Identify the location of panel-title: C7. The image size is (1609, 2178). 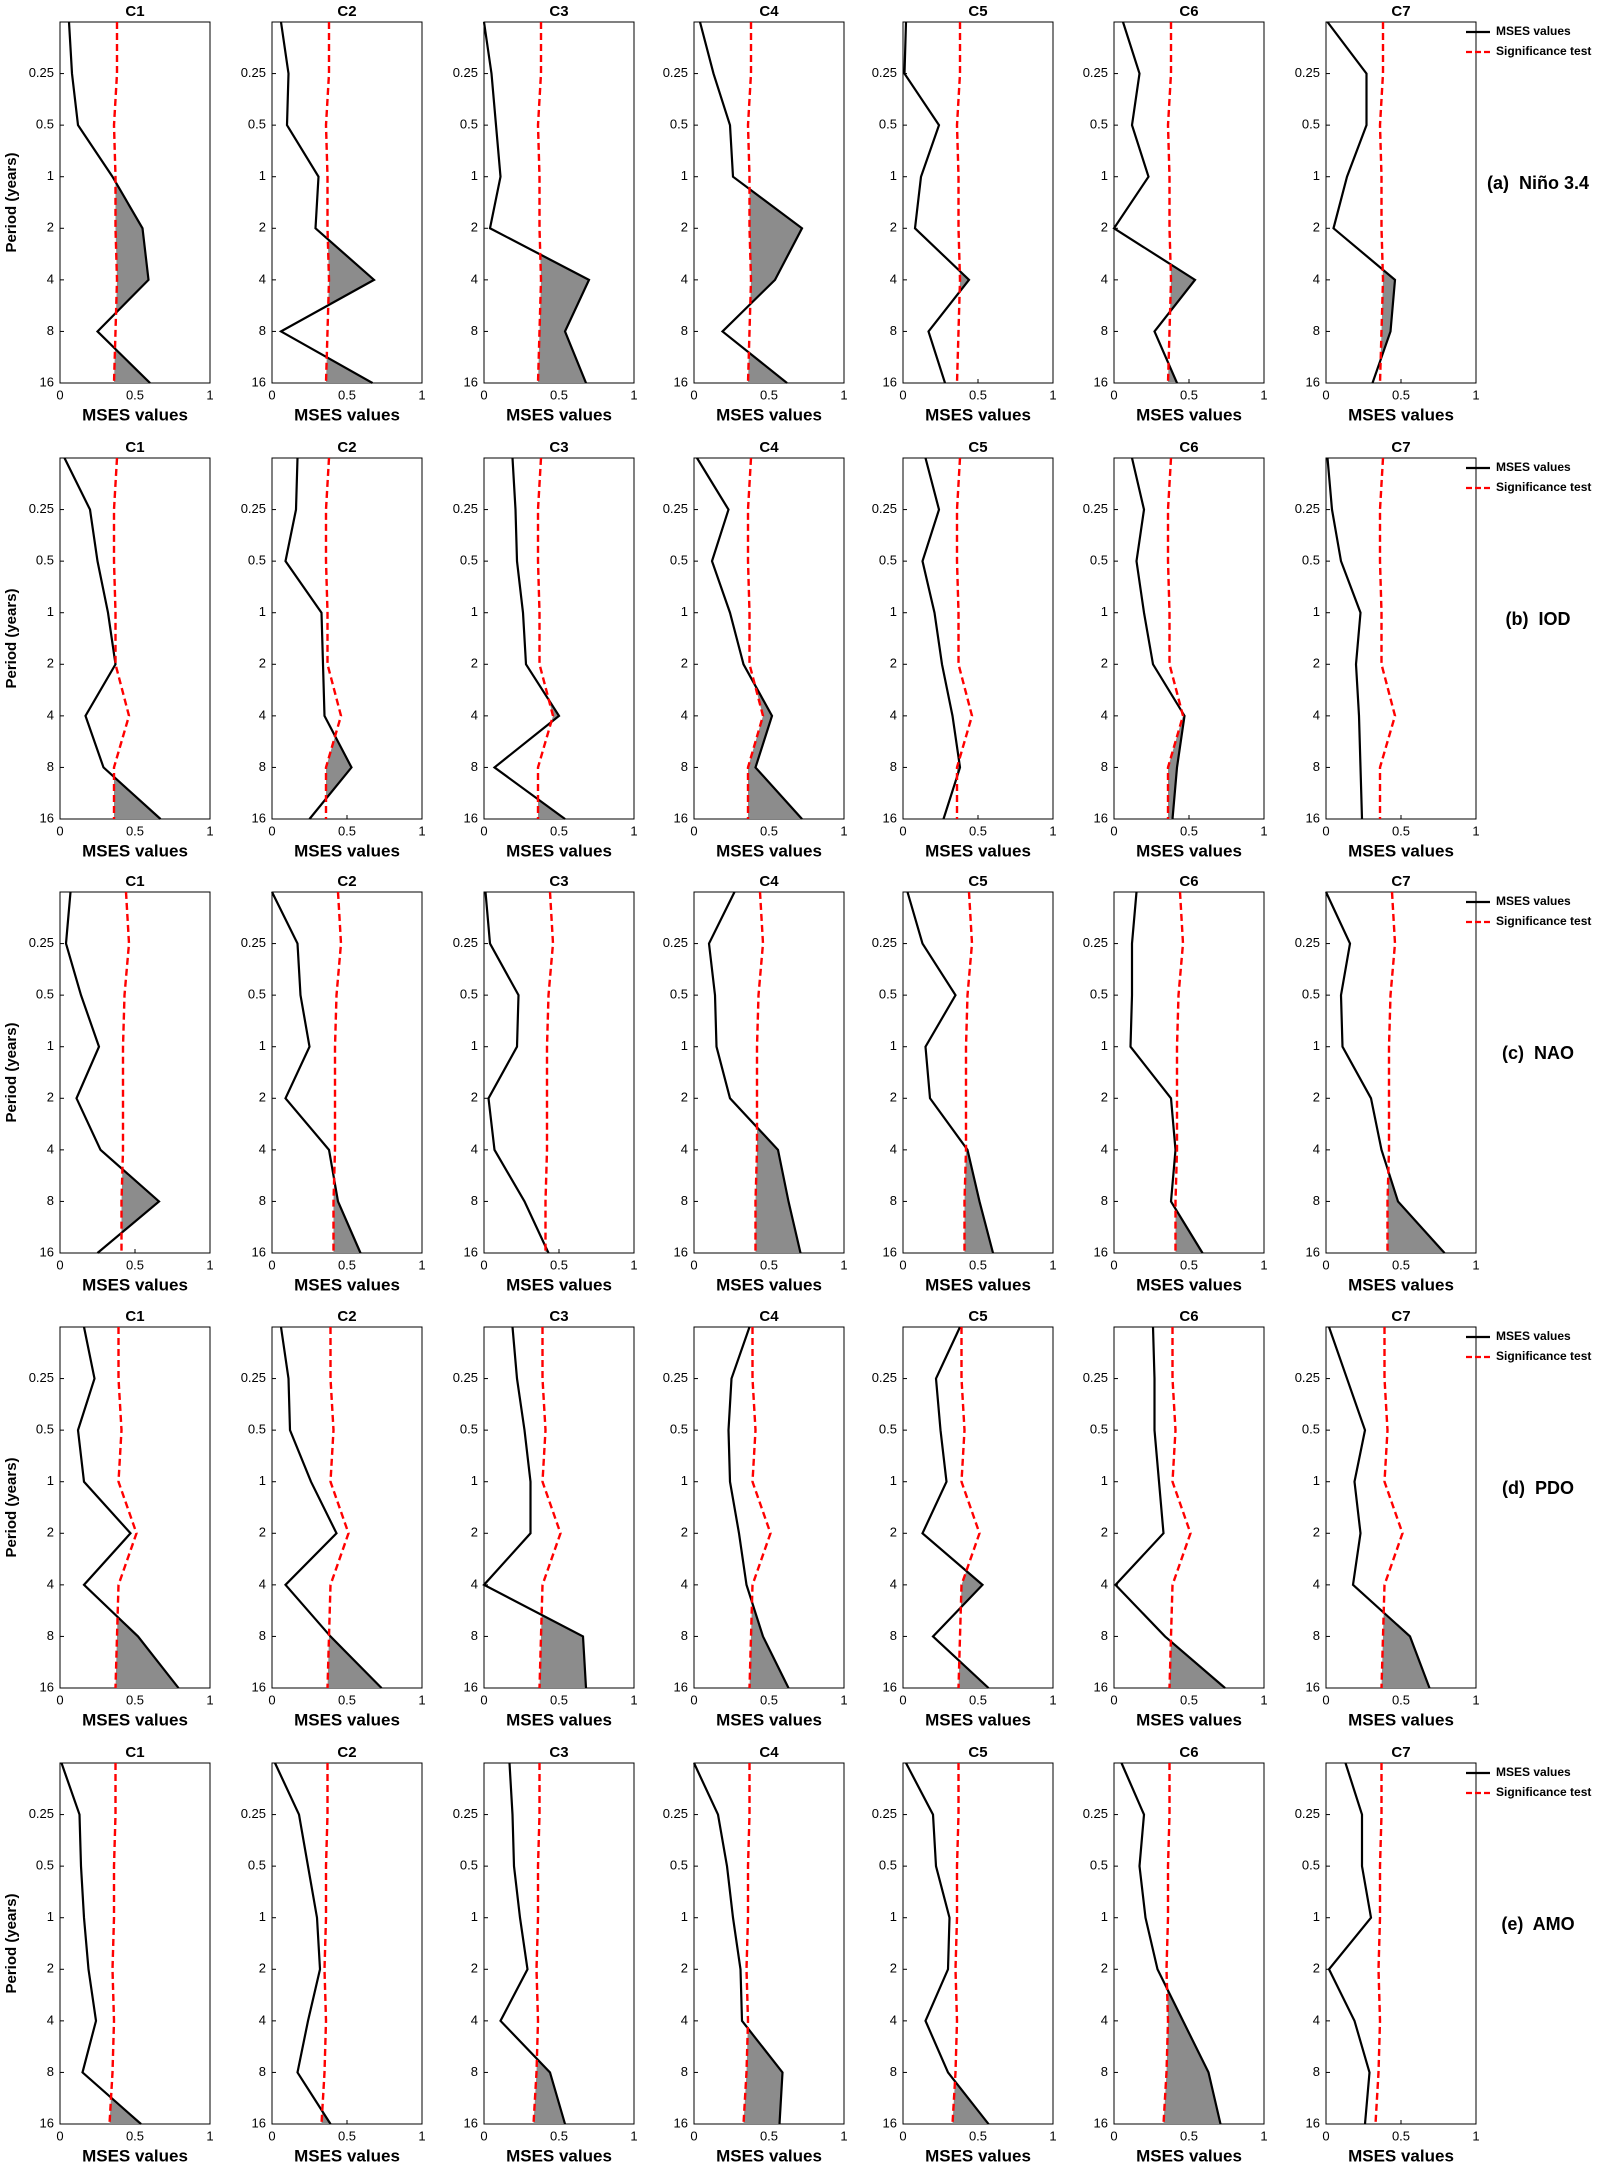
(1400, 11).